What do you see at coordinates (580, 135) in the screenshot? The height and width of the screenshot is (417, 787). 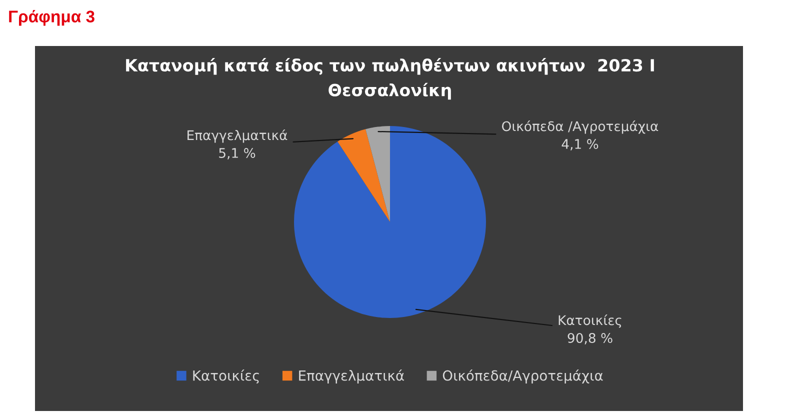 I see `data-label: Οικόπεδα /Αγροτεμάχια 4,1 %` at bounding box center [580, 135].